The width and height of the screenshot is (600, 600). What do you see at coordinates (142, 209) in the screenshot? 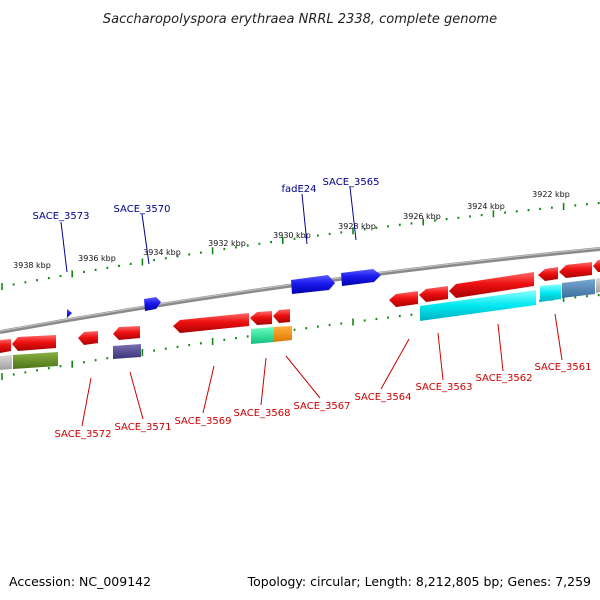
I see `gene-label-sace-3570: SACE_3570` at bounding box center [142, 209].